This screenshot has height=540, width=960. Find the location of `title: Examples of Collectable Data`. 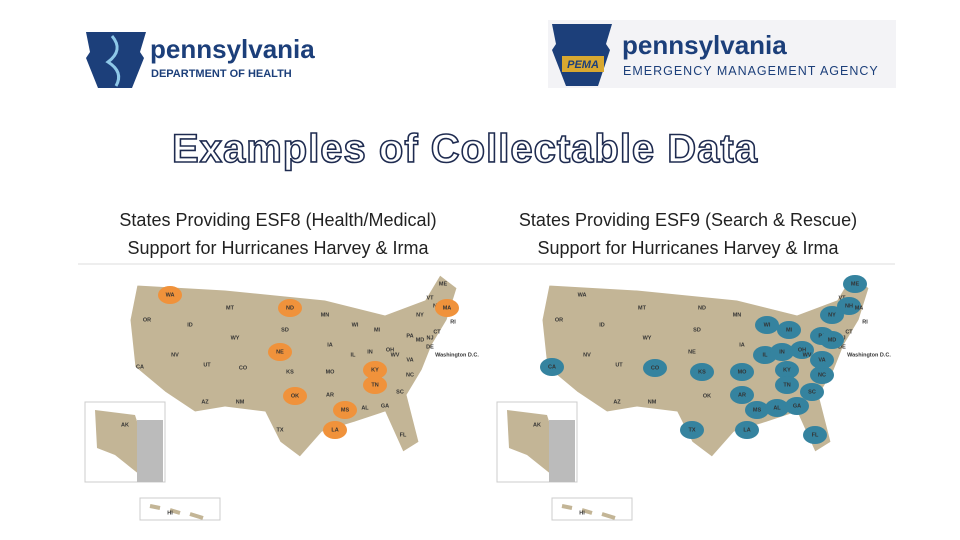

title: Examples of Collectable Data is located at coordinates (465, 149).